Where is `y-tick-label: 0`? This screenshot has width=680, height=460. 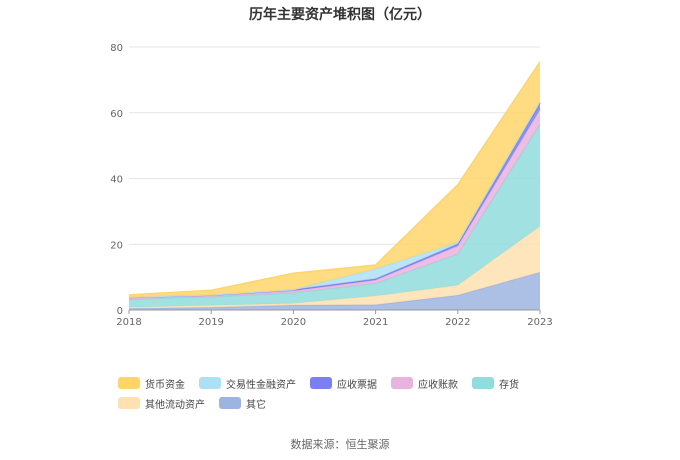 y-tick-label: 0 is located at coordinates (120, 311).